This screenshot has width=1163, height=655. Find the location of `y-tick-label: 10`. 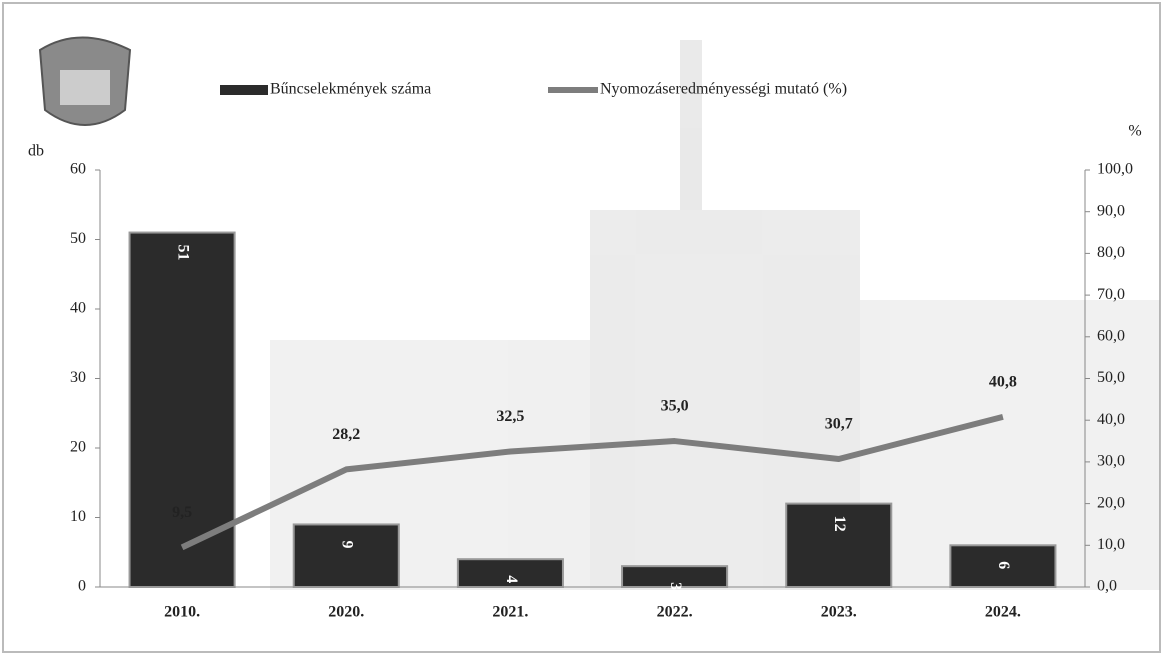

y-tick-label: 10 is located at coordinates (78, 516).